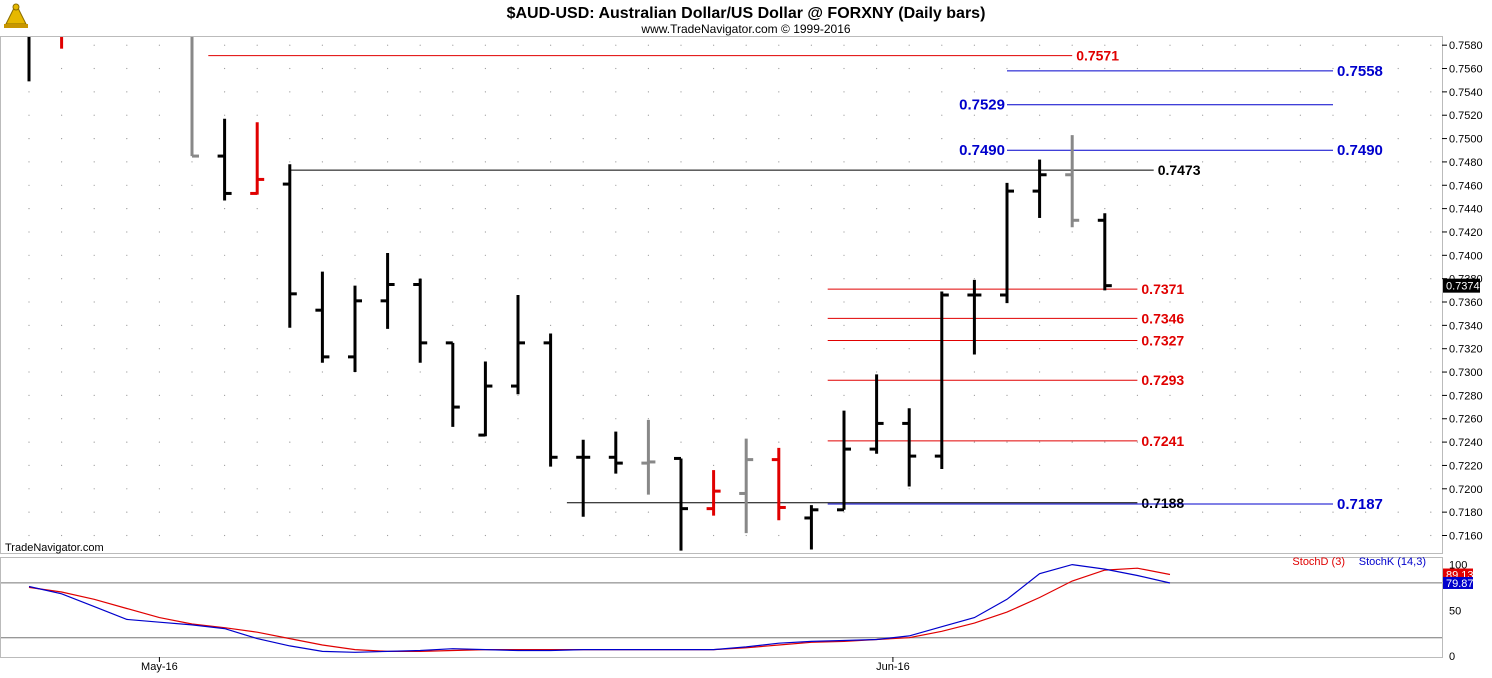 The image size is (1492, 678). What do you see at coordinates (876, 414) in the screenshot?
I see `price-bar` at bounding box center [876, 414].